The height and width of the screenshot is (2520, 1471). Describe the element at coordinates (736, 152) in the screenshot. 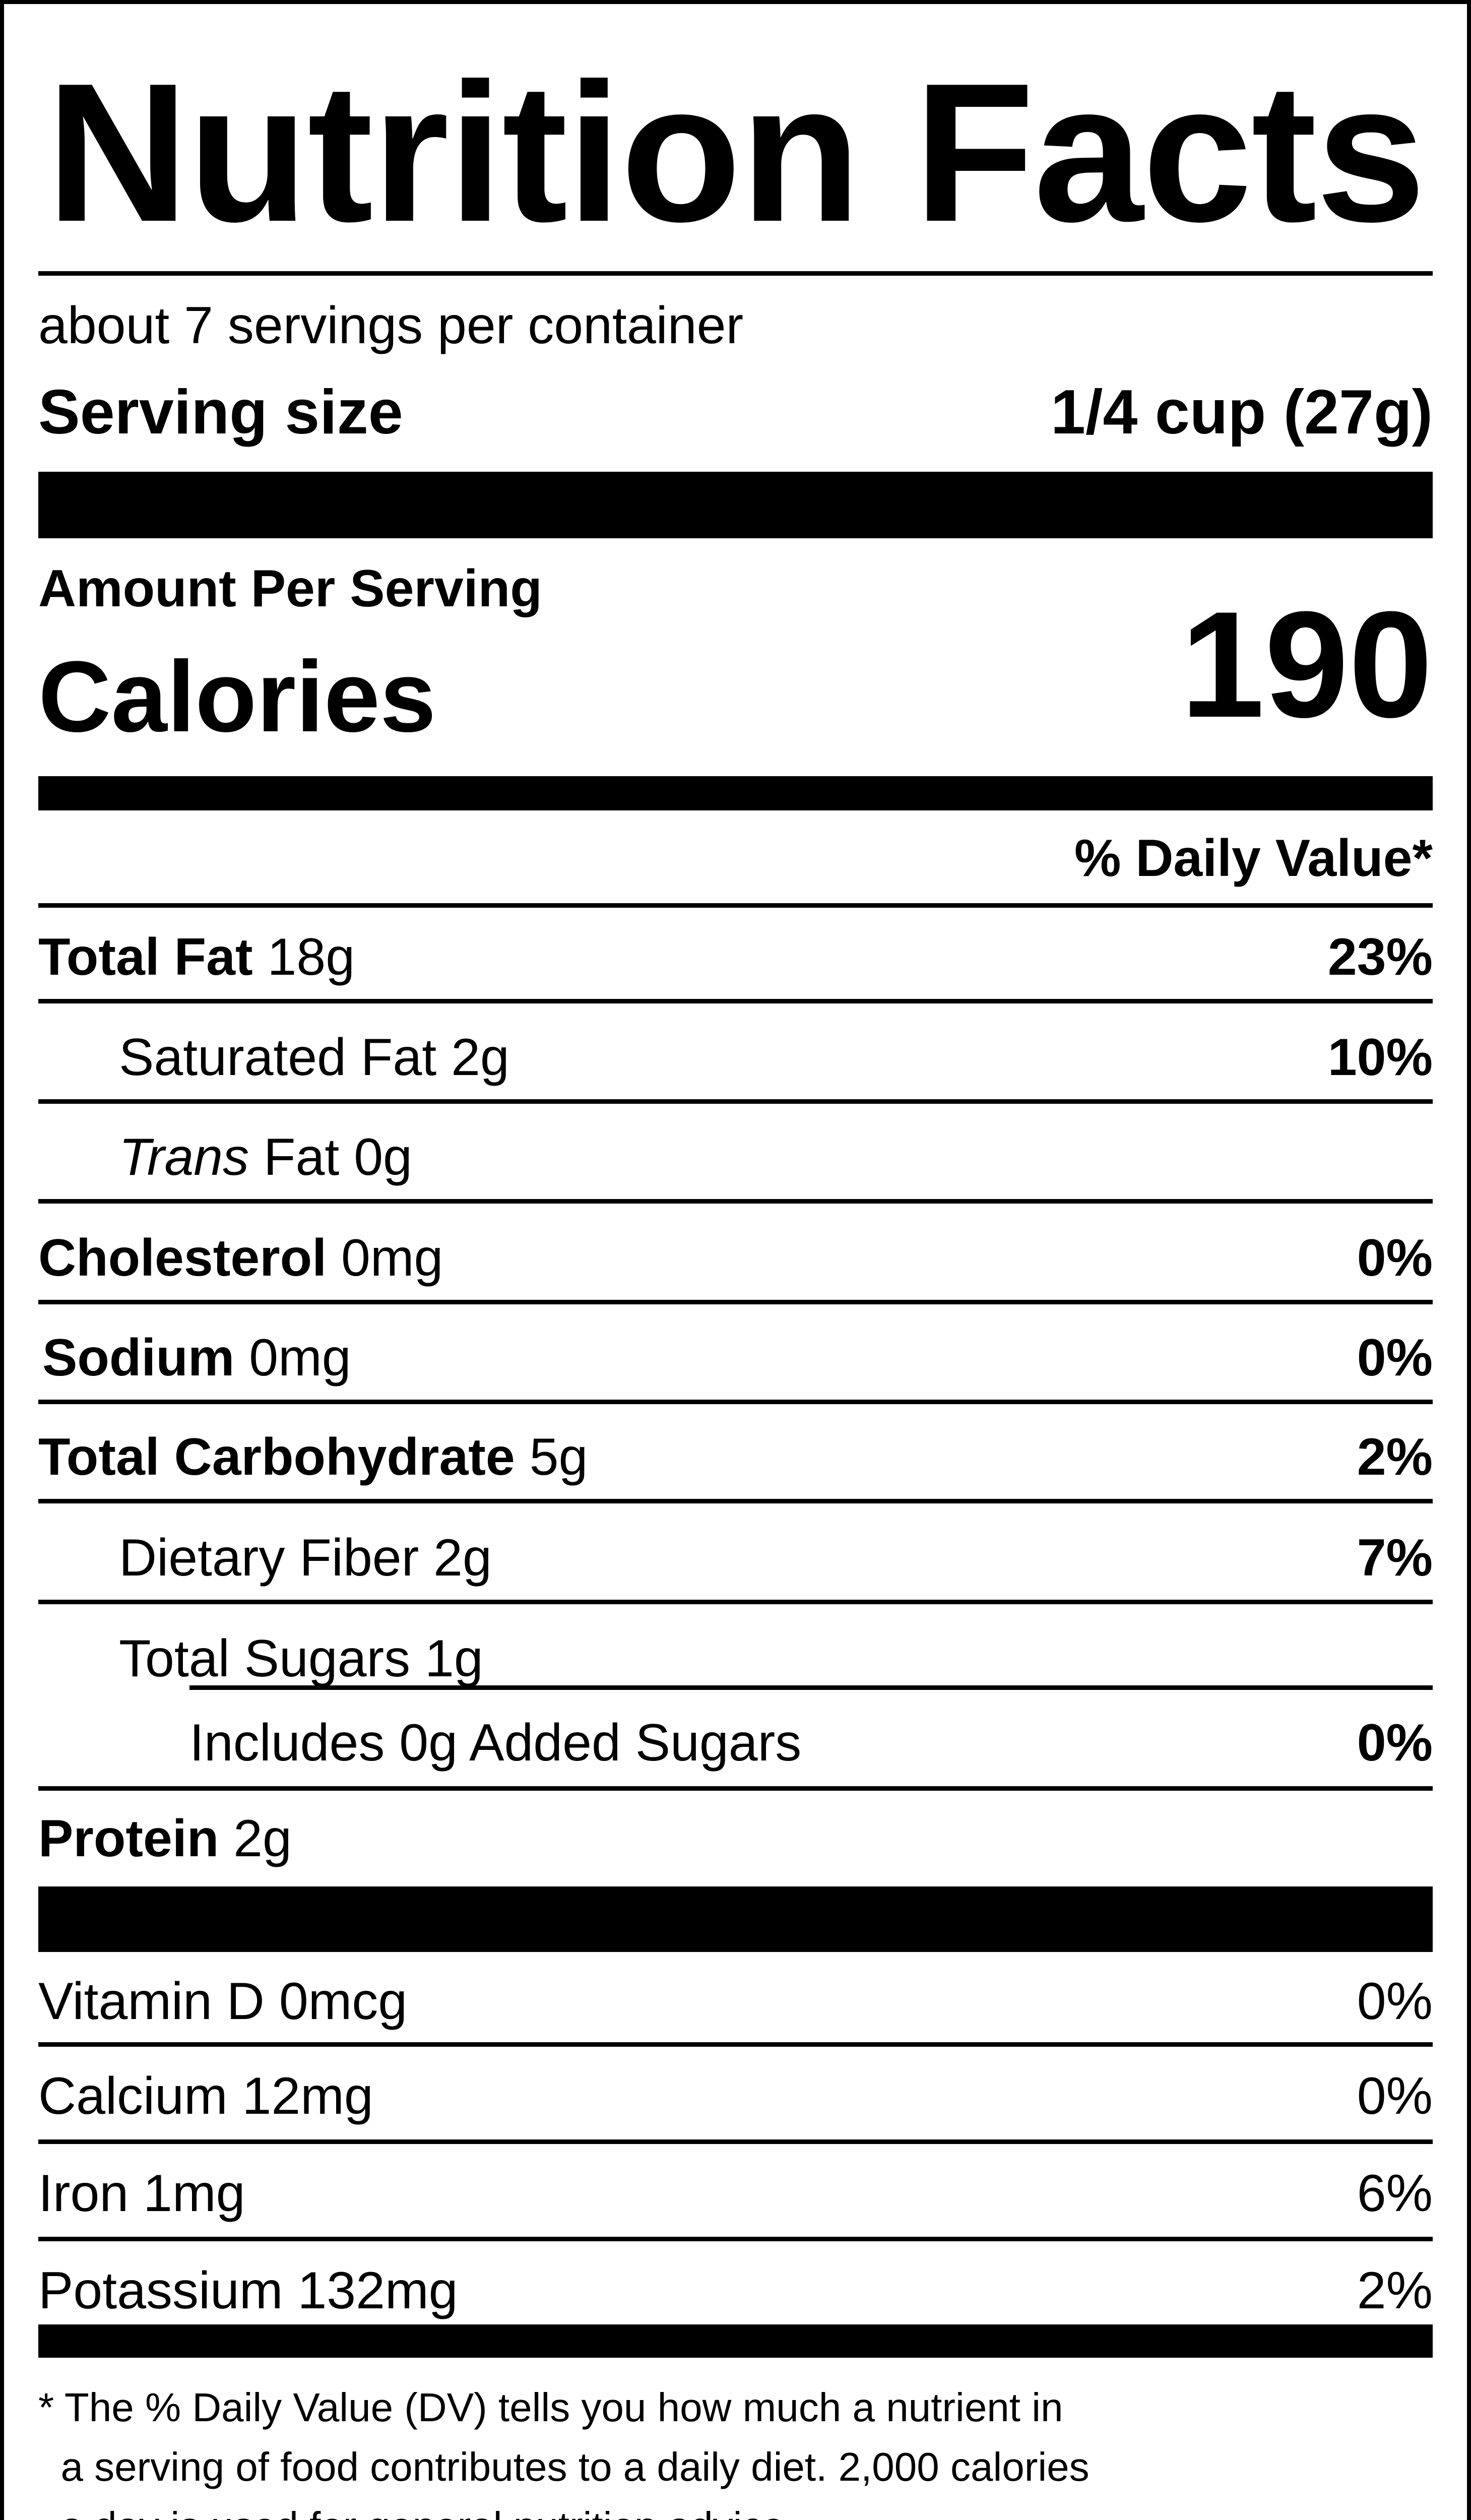

I see `label-title: Nutrition Facts` at that location.